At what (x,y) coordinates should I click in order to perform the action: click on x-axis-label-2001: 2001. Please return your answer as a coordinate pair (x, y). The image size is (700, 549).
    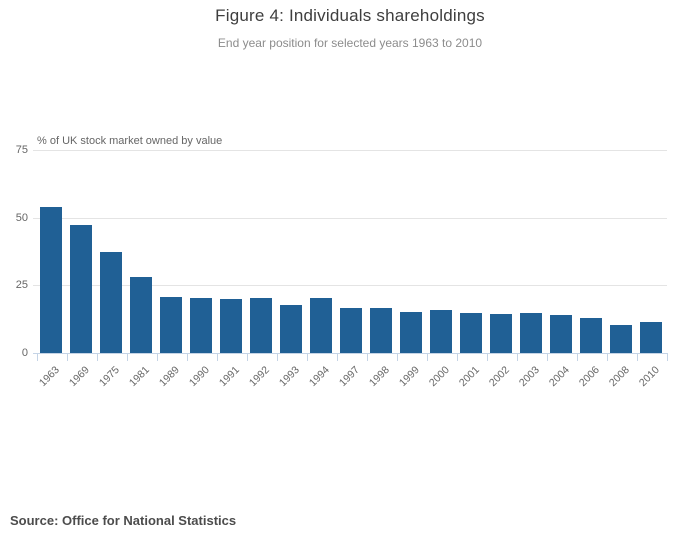
    Looking at the image, I should click on (469, 377).